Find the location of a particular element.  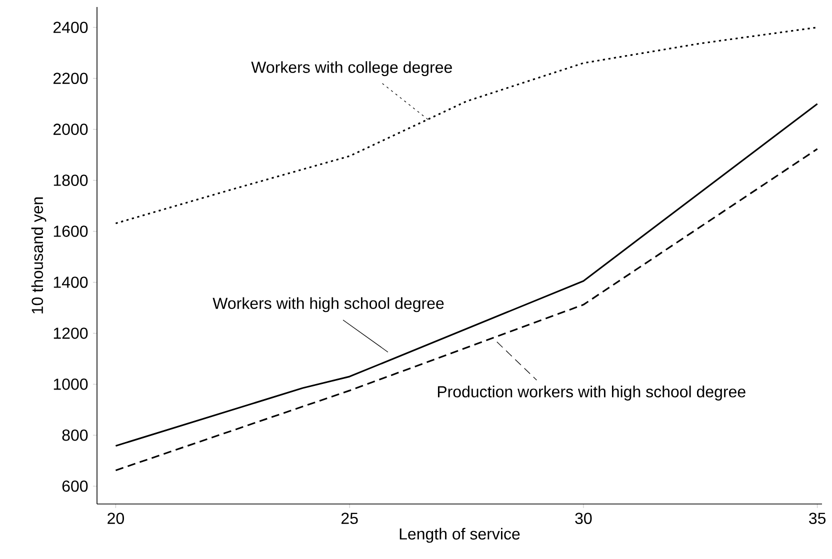

series-label: Workers with high school degree is located at coordinates (328, 304).